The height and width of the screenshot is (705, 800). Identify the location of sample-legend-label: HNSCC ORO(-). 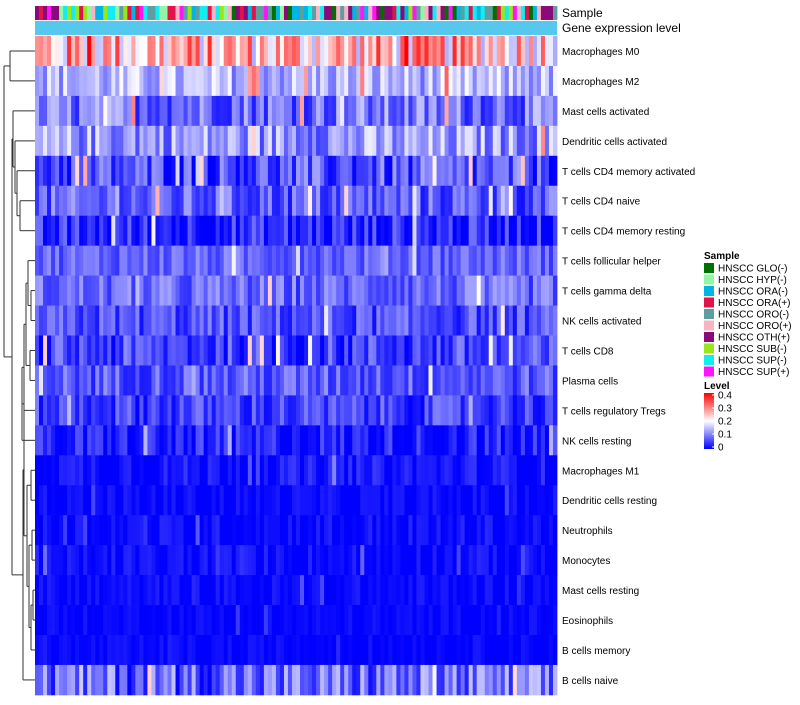
(753, 315).